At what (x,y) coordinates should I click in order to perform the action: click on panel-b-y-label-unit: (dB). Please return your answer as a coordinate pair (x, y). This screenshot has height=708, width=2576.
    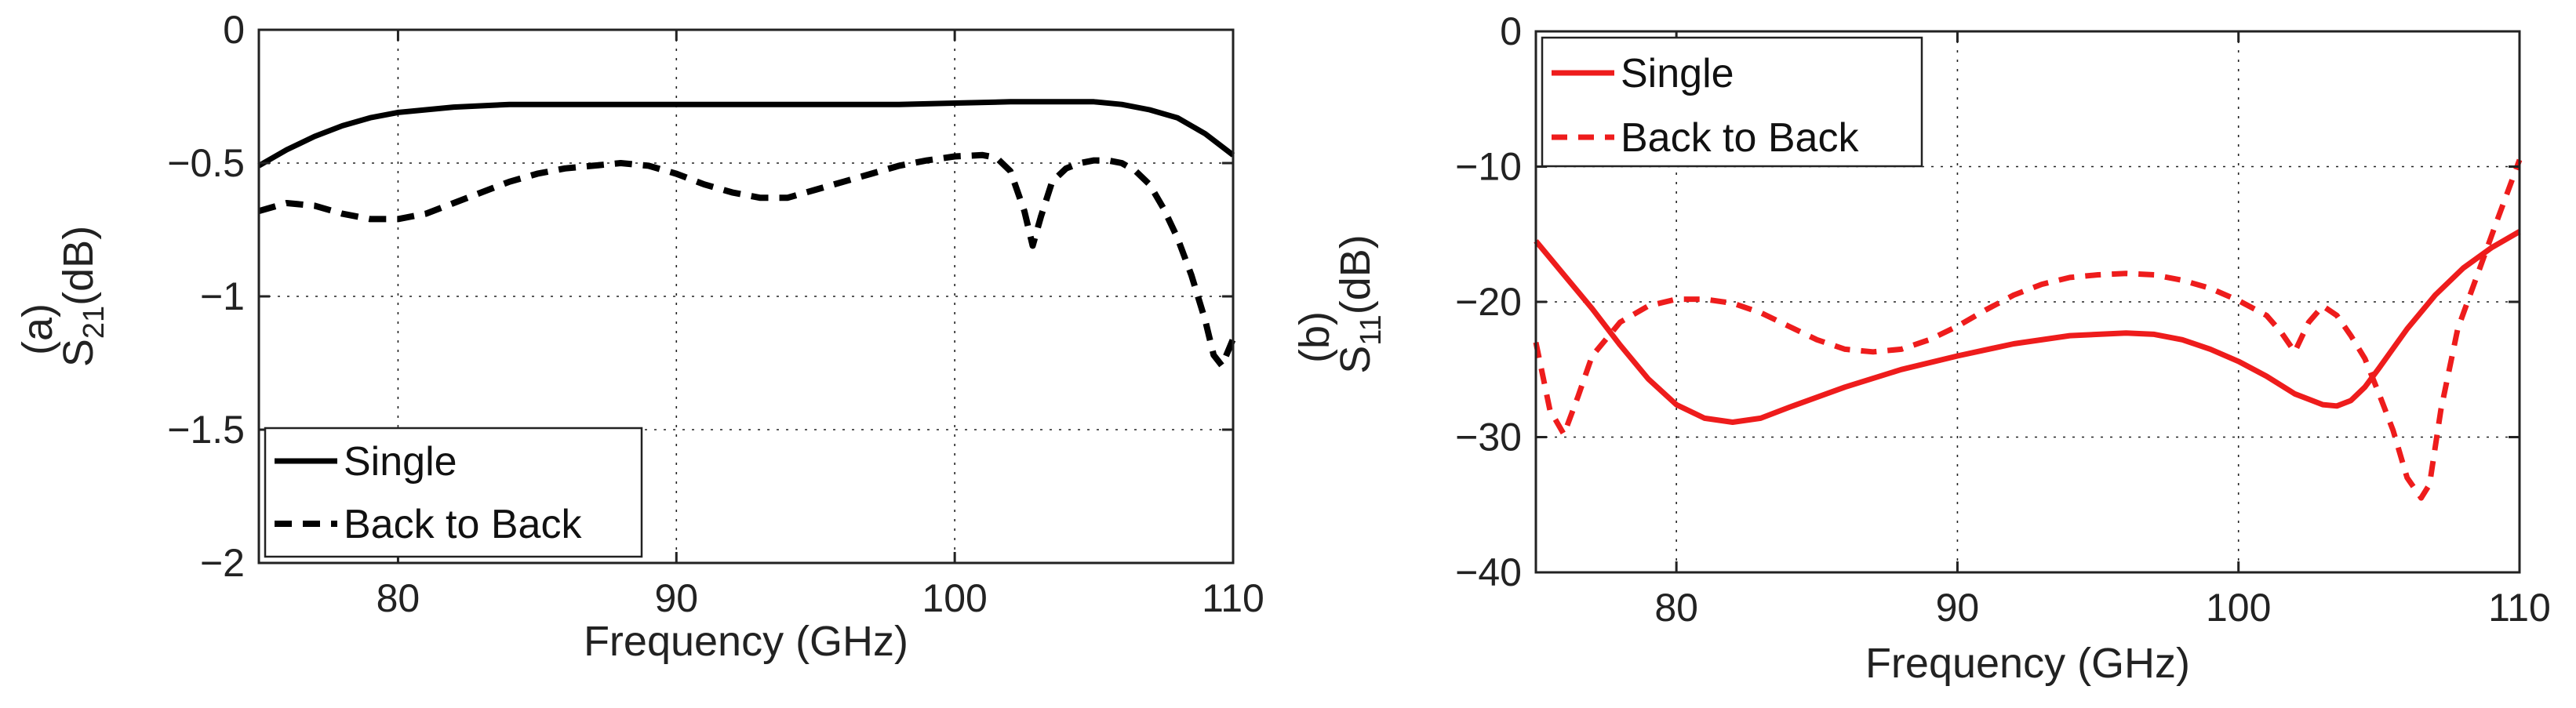
    Looking at the image, I should click on (1355, 274).